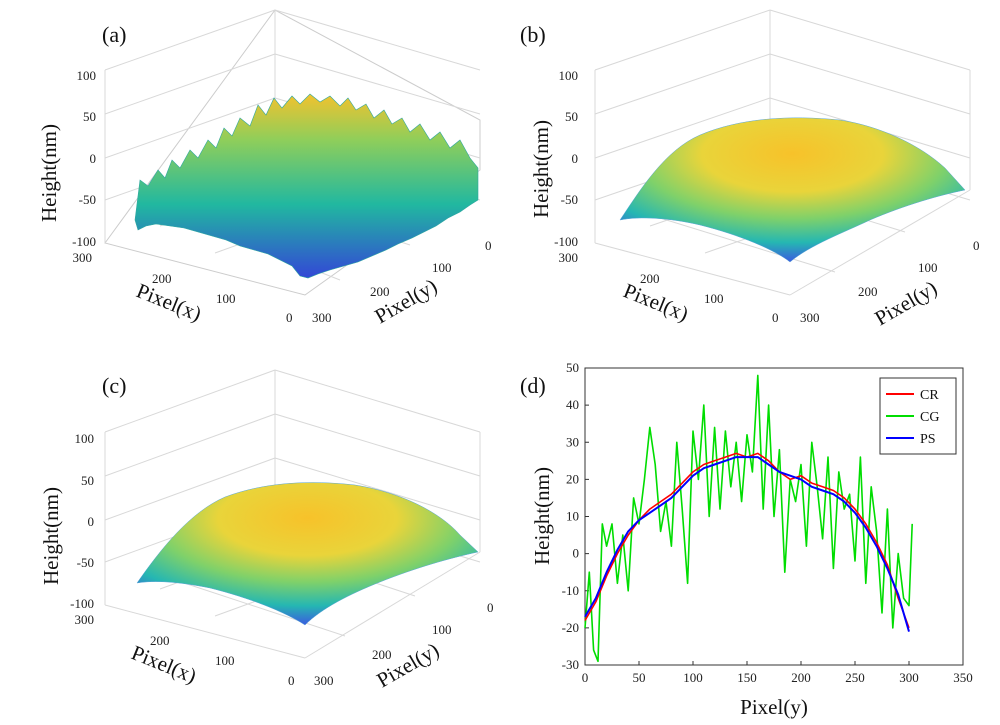 The image size is (1000, 725). What do you see at coordinates (576, 553) in the screenshot?
I see `y-tick-label: 0` at bounding box center [576, 553].